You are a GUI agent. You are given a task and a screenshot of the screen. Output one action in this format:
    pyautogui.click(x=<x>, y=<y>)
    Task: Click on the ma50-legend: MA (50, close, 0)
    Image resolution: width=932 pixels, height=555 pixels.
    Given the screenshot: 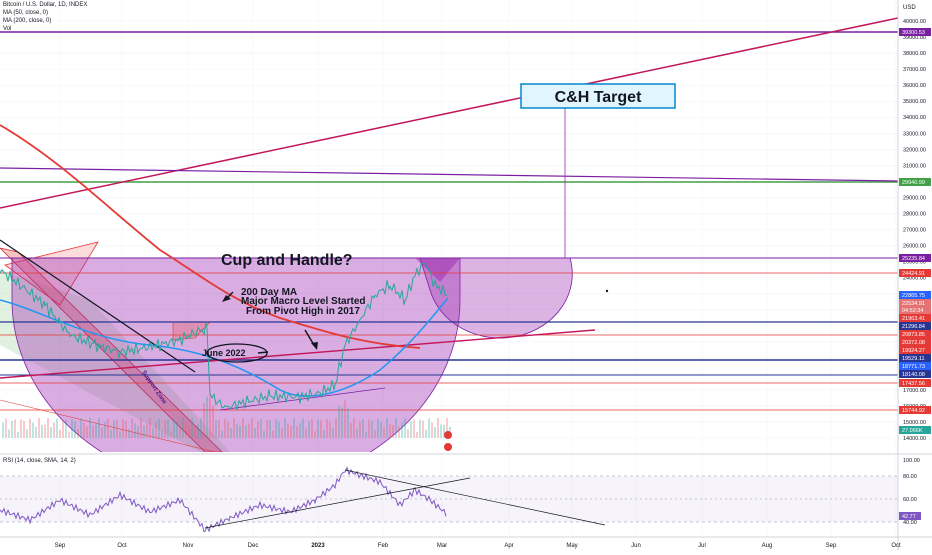 What is the action you would take?
    pyautogui.click(x=26, y=13)
    